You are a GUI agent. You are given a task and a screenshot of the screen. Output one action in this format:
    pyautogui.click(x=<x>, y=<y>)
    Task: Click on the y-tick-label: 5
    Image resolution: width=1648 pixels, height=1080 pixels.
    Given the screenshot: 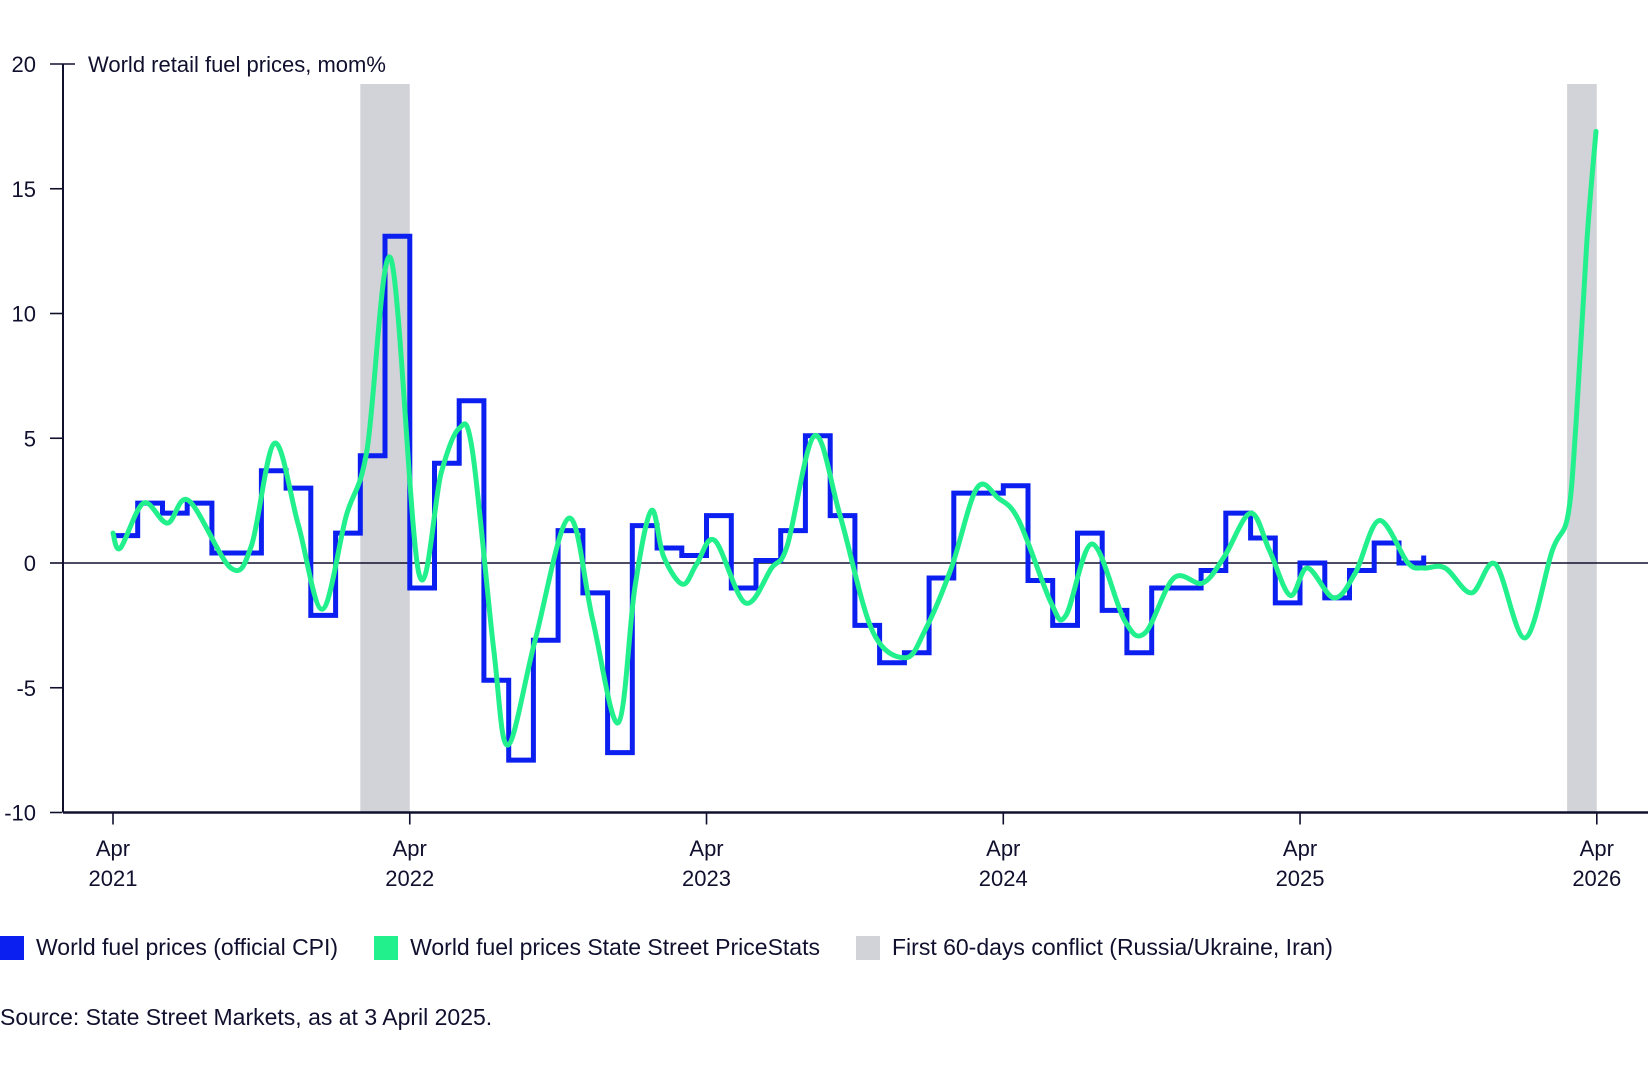 What is the action you would take?
    pyautogui.click(x=30, y=438)
    